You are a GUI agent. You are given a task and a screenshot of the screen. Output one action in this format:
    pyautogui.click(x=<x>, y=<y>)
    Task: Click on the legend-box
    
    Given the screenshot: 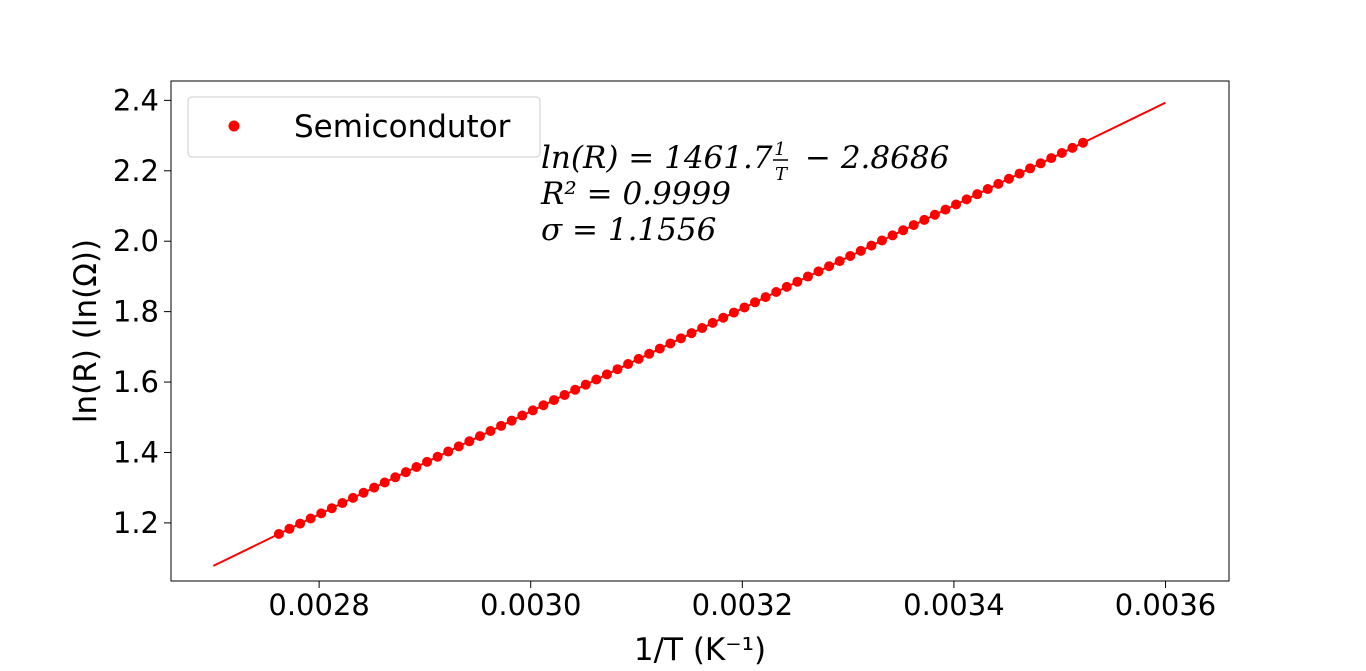 What is the action you would take?
    pyautogui.click(x=364, y=127)
    